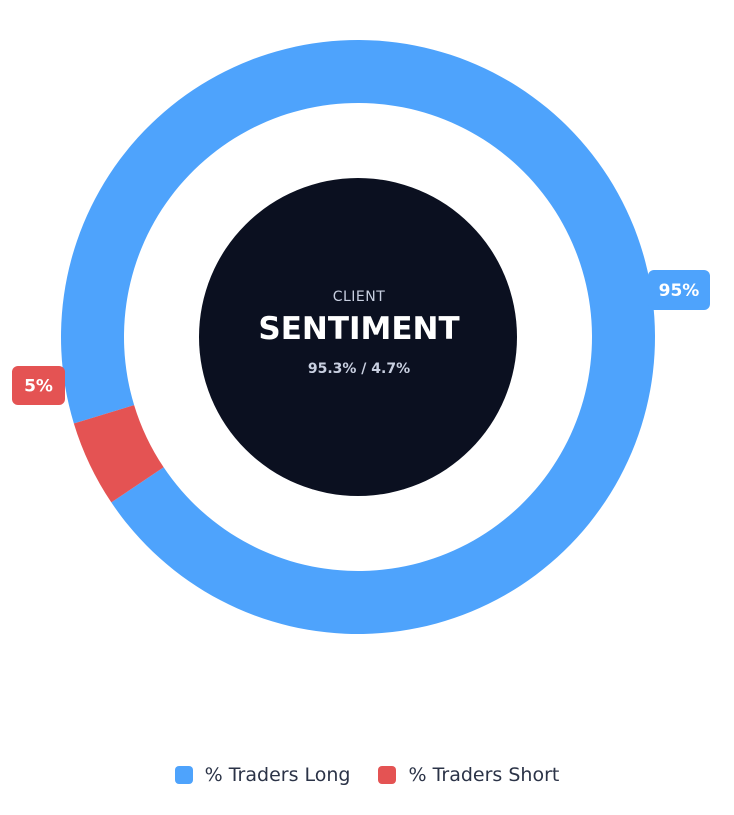 The width and height of the screenshot is (734, 815). I want to click on data-label-badge-short, so click(38, 385).